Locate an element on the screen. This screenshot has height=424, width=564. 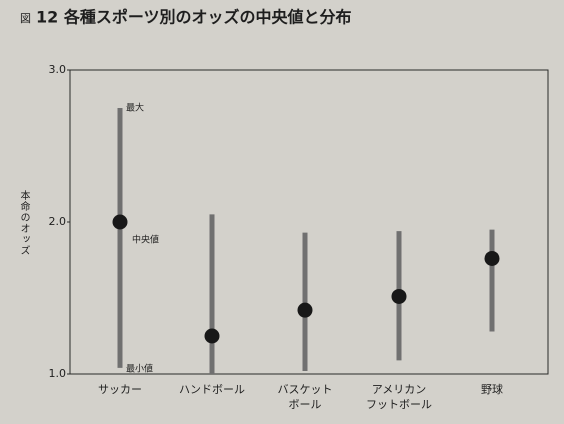
y-axis-label: 本命のオッズ is located at coordinates (24, 222).